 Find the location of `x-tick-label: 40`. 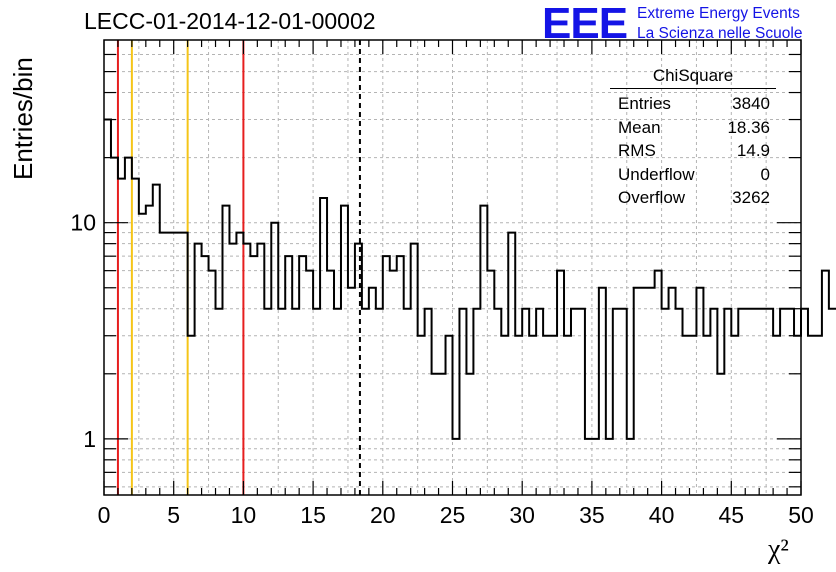

x-tick-label: 40 is located at coordinates (662, 515).